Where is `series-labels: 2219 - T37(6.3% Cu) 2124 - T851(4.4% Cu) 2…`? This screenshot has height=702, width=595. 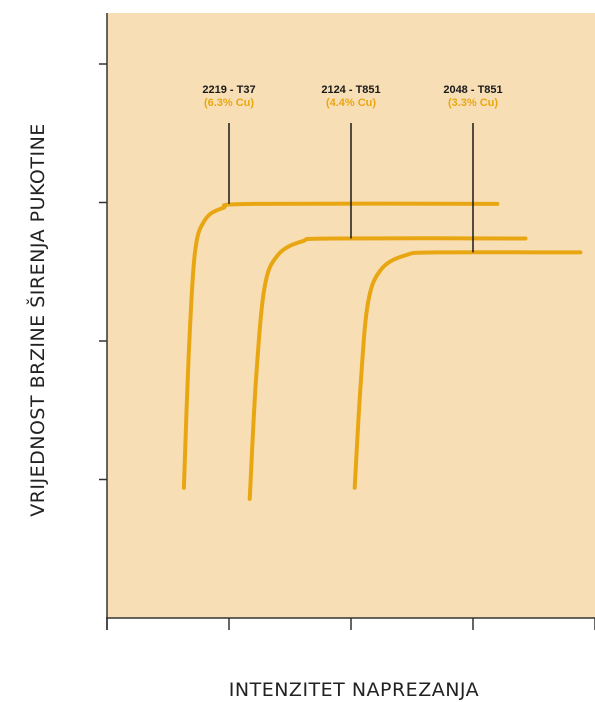 series-labels: 2219 - T37(6.3% Cu) 2124 - T851(4.4% Cu) 2… is located at coordinates (352, 168).